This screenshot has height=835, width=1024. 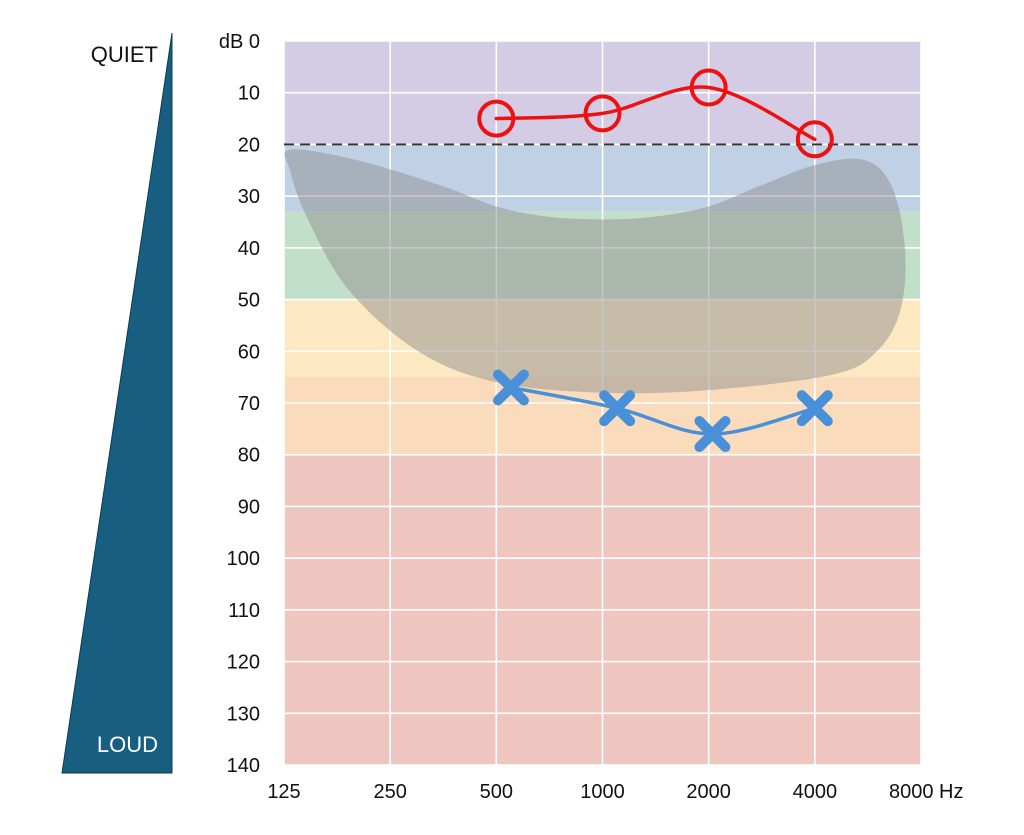 What do you see at coordinates (249, 507) in the screenshot?
I see `y-tick-label: 90` at bounding box center [249, 507].